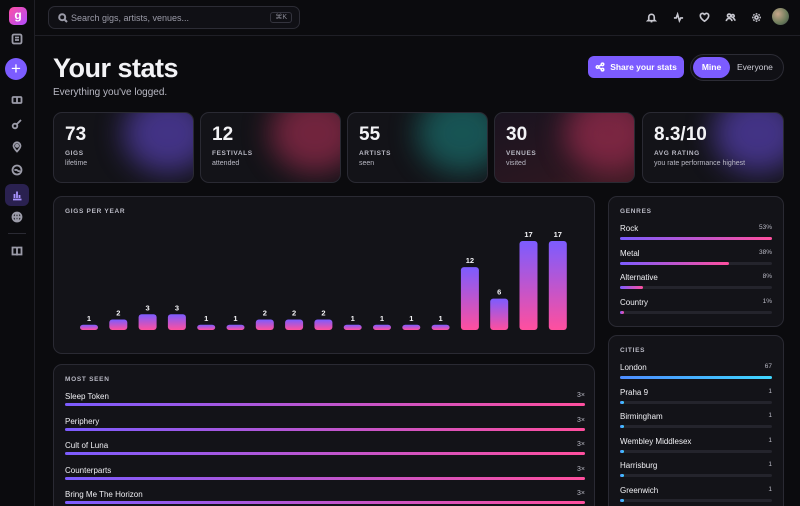 The height and width of the screenshot is (506, 800). Describe the element at coordinates (600, 67) in the screenshot. I see `share-icon` at that location.